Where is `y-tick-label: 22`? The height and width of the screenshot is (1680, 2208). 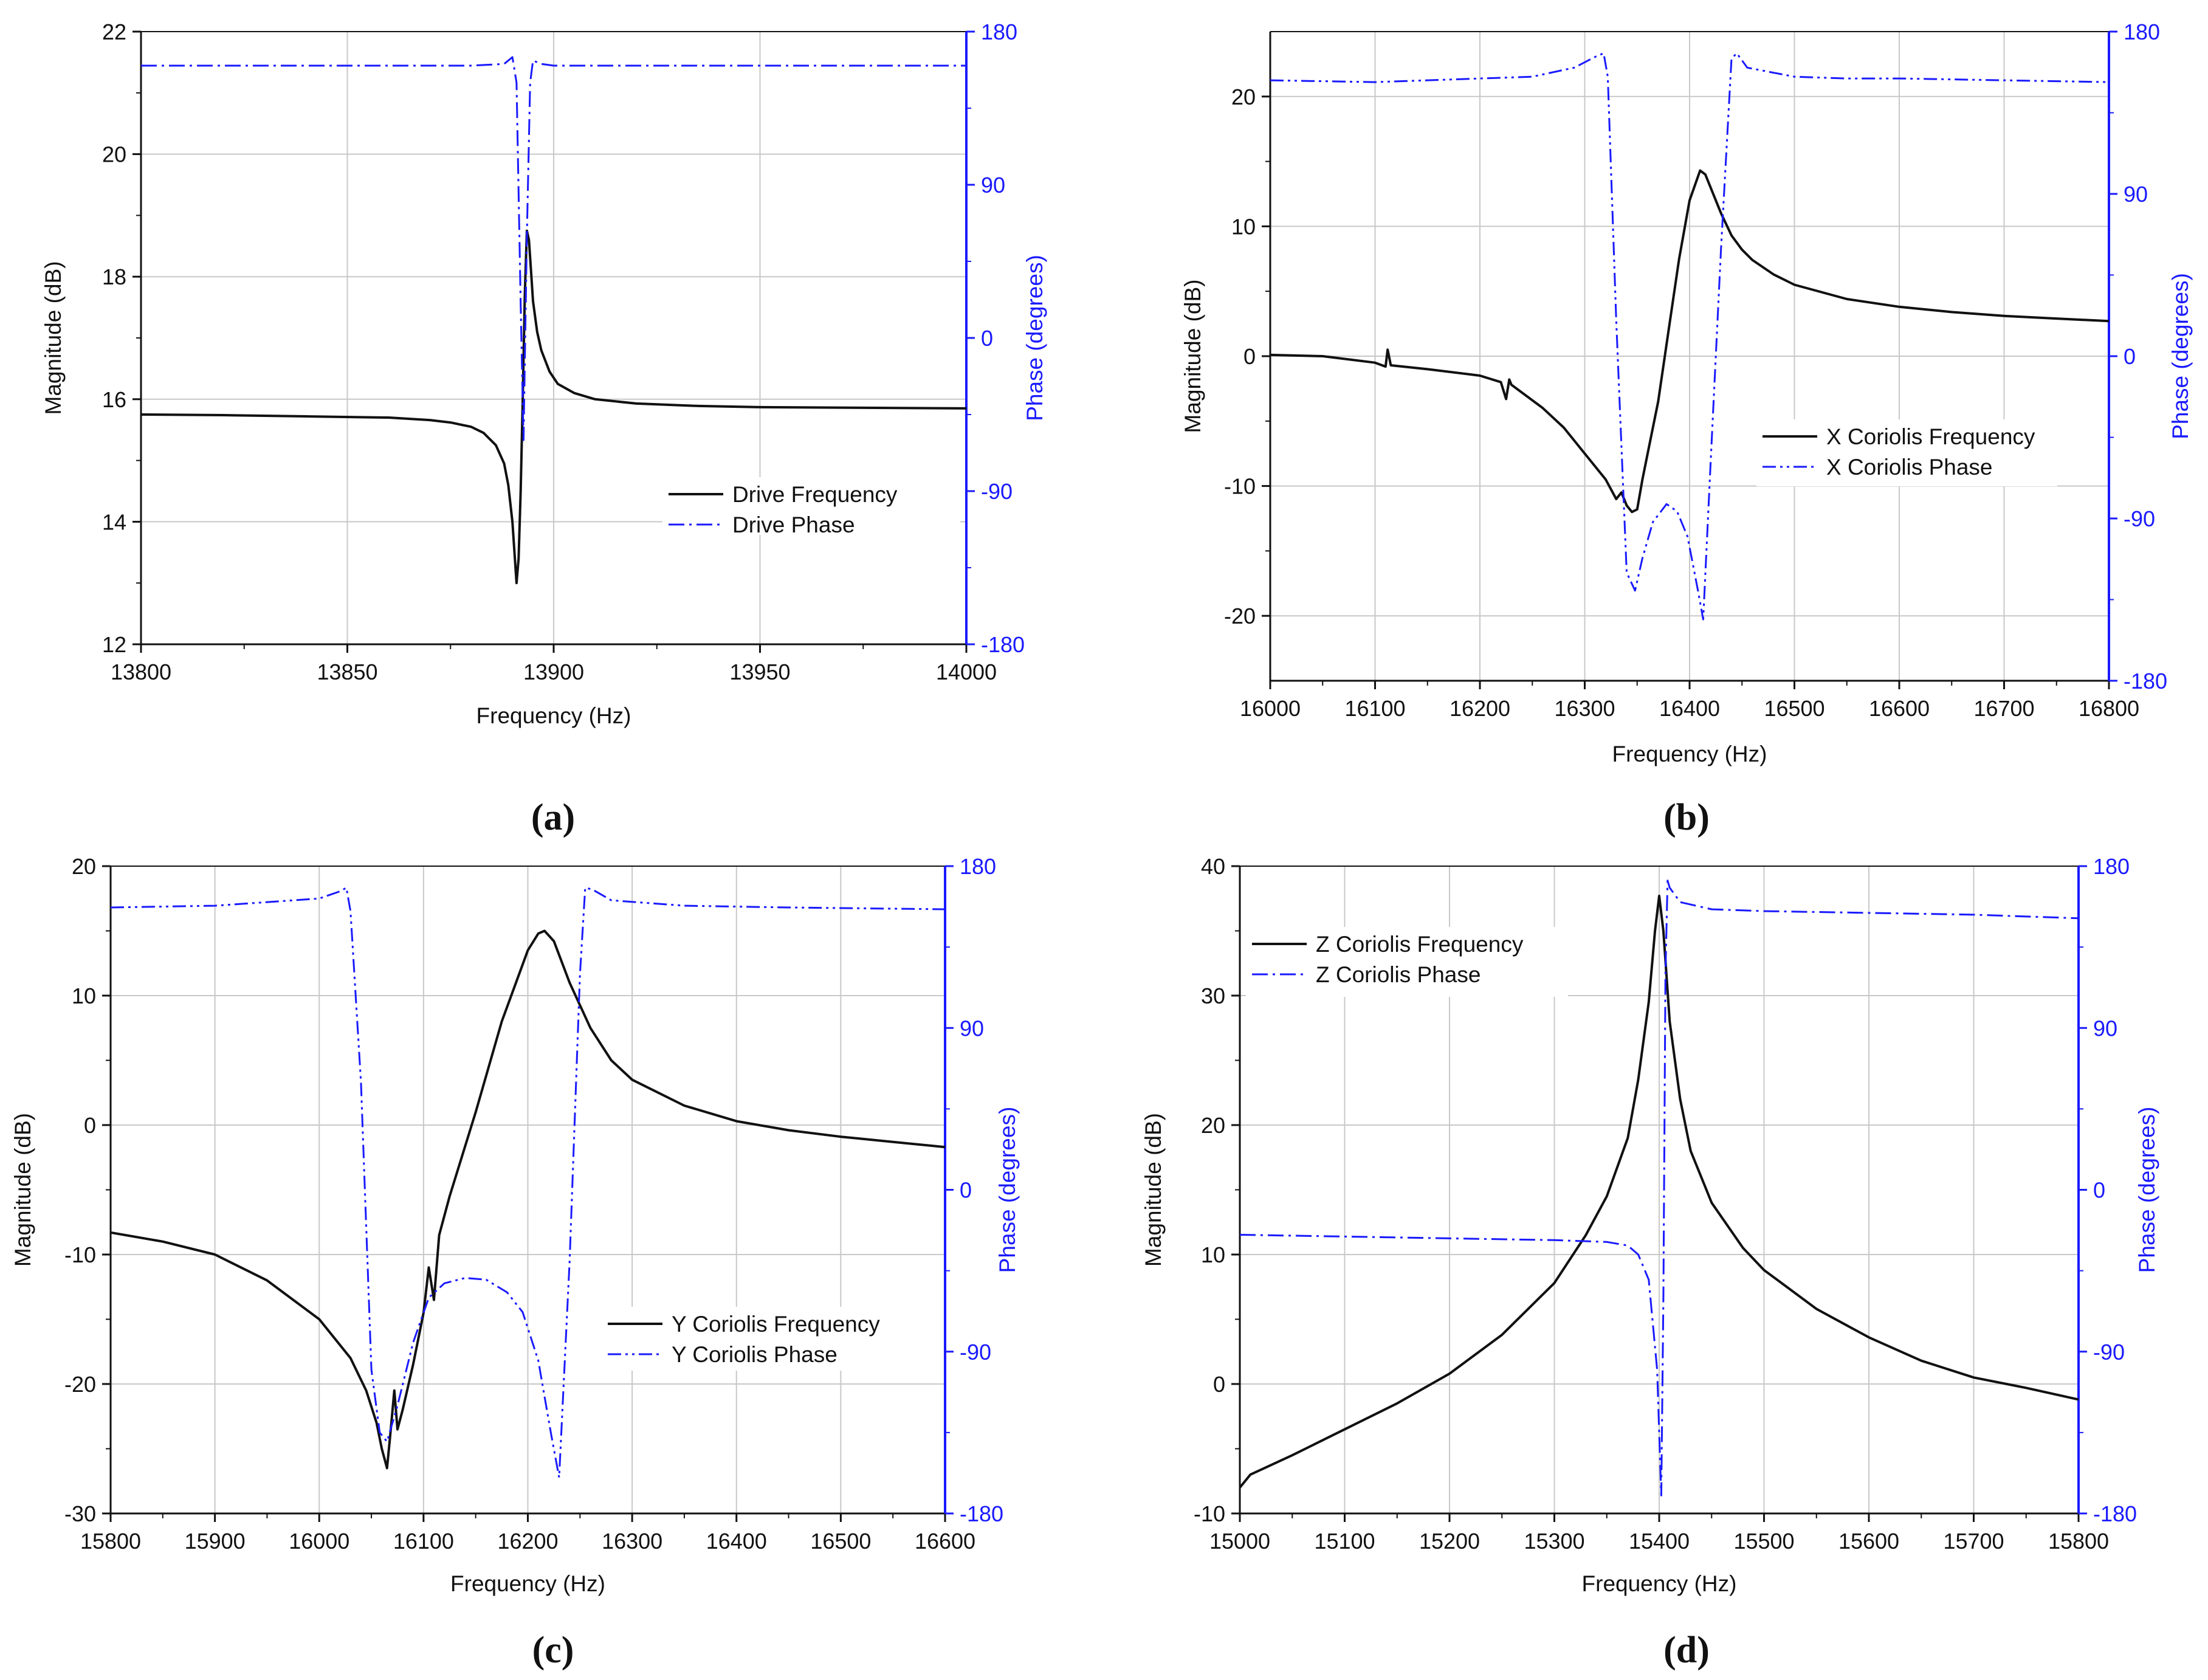 y-tick-label: 22 is located at coordinates (114, 31).